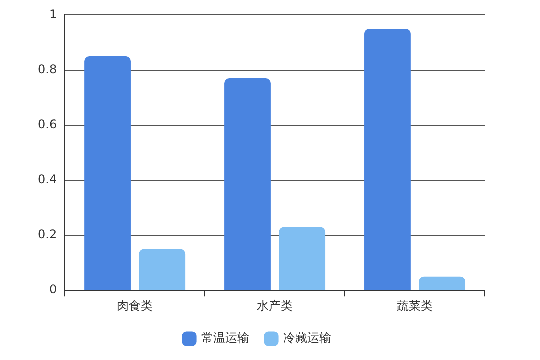 This screenshot has height=360, width=540. I want to click on x-tick-label: 肉食类, so click(135, 305).